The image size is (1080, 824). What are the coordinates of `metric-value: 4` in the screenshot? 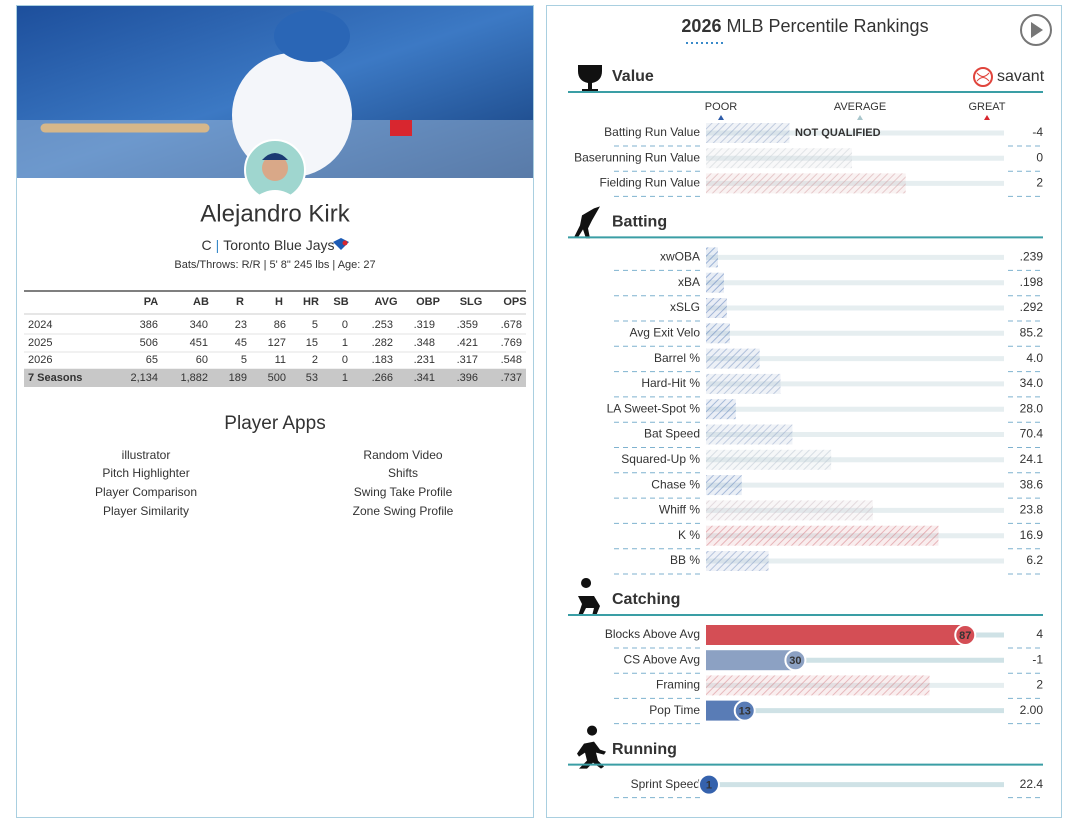 It's located at (1039, 634).